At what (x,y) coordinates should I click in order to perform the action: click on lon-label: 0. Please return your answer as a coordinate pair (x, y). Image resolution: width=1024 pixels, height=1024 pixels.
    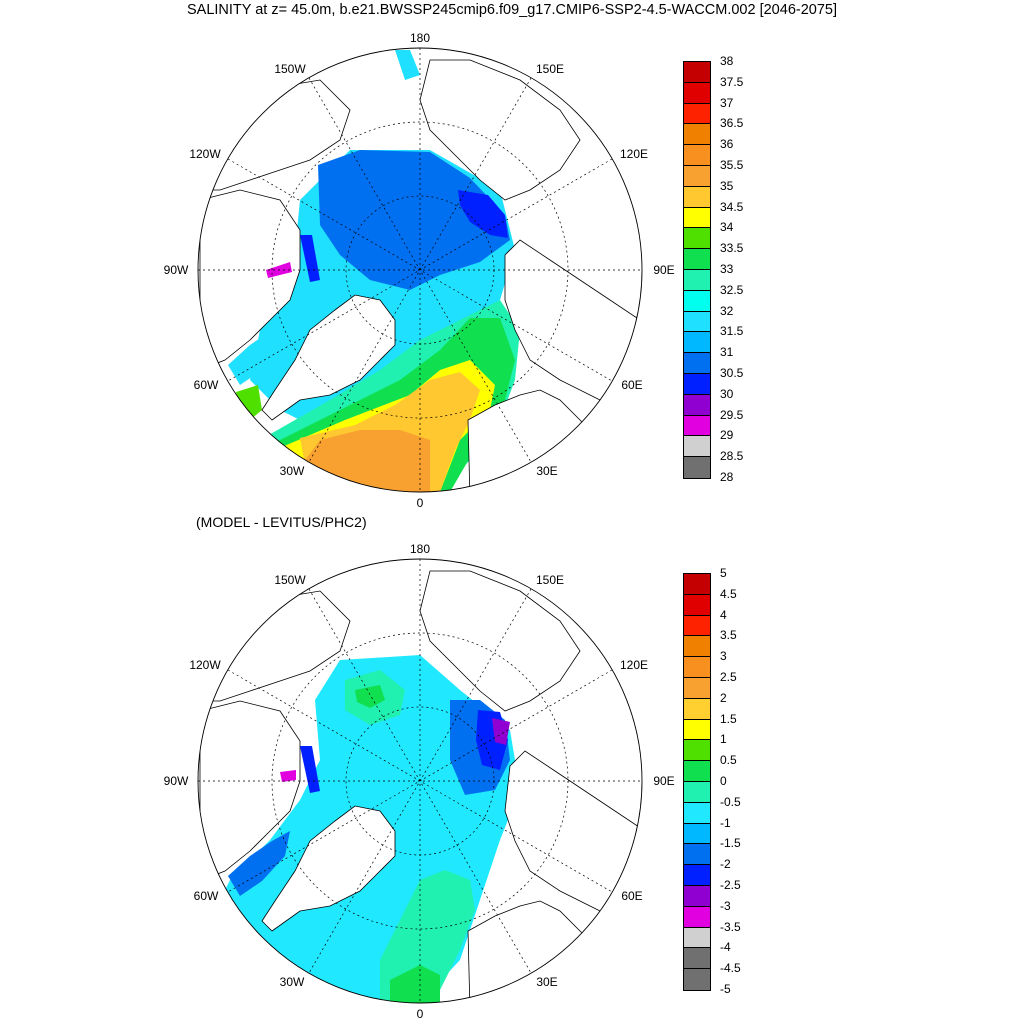
    Looking at the image, I should click on (420, 503).